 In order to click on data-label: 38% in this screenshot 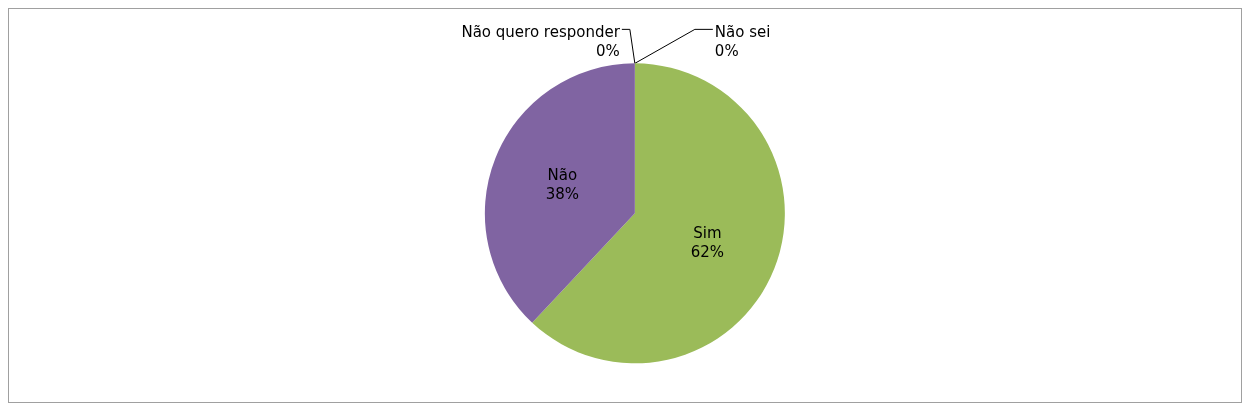, I will do `click(562, 194)`.